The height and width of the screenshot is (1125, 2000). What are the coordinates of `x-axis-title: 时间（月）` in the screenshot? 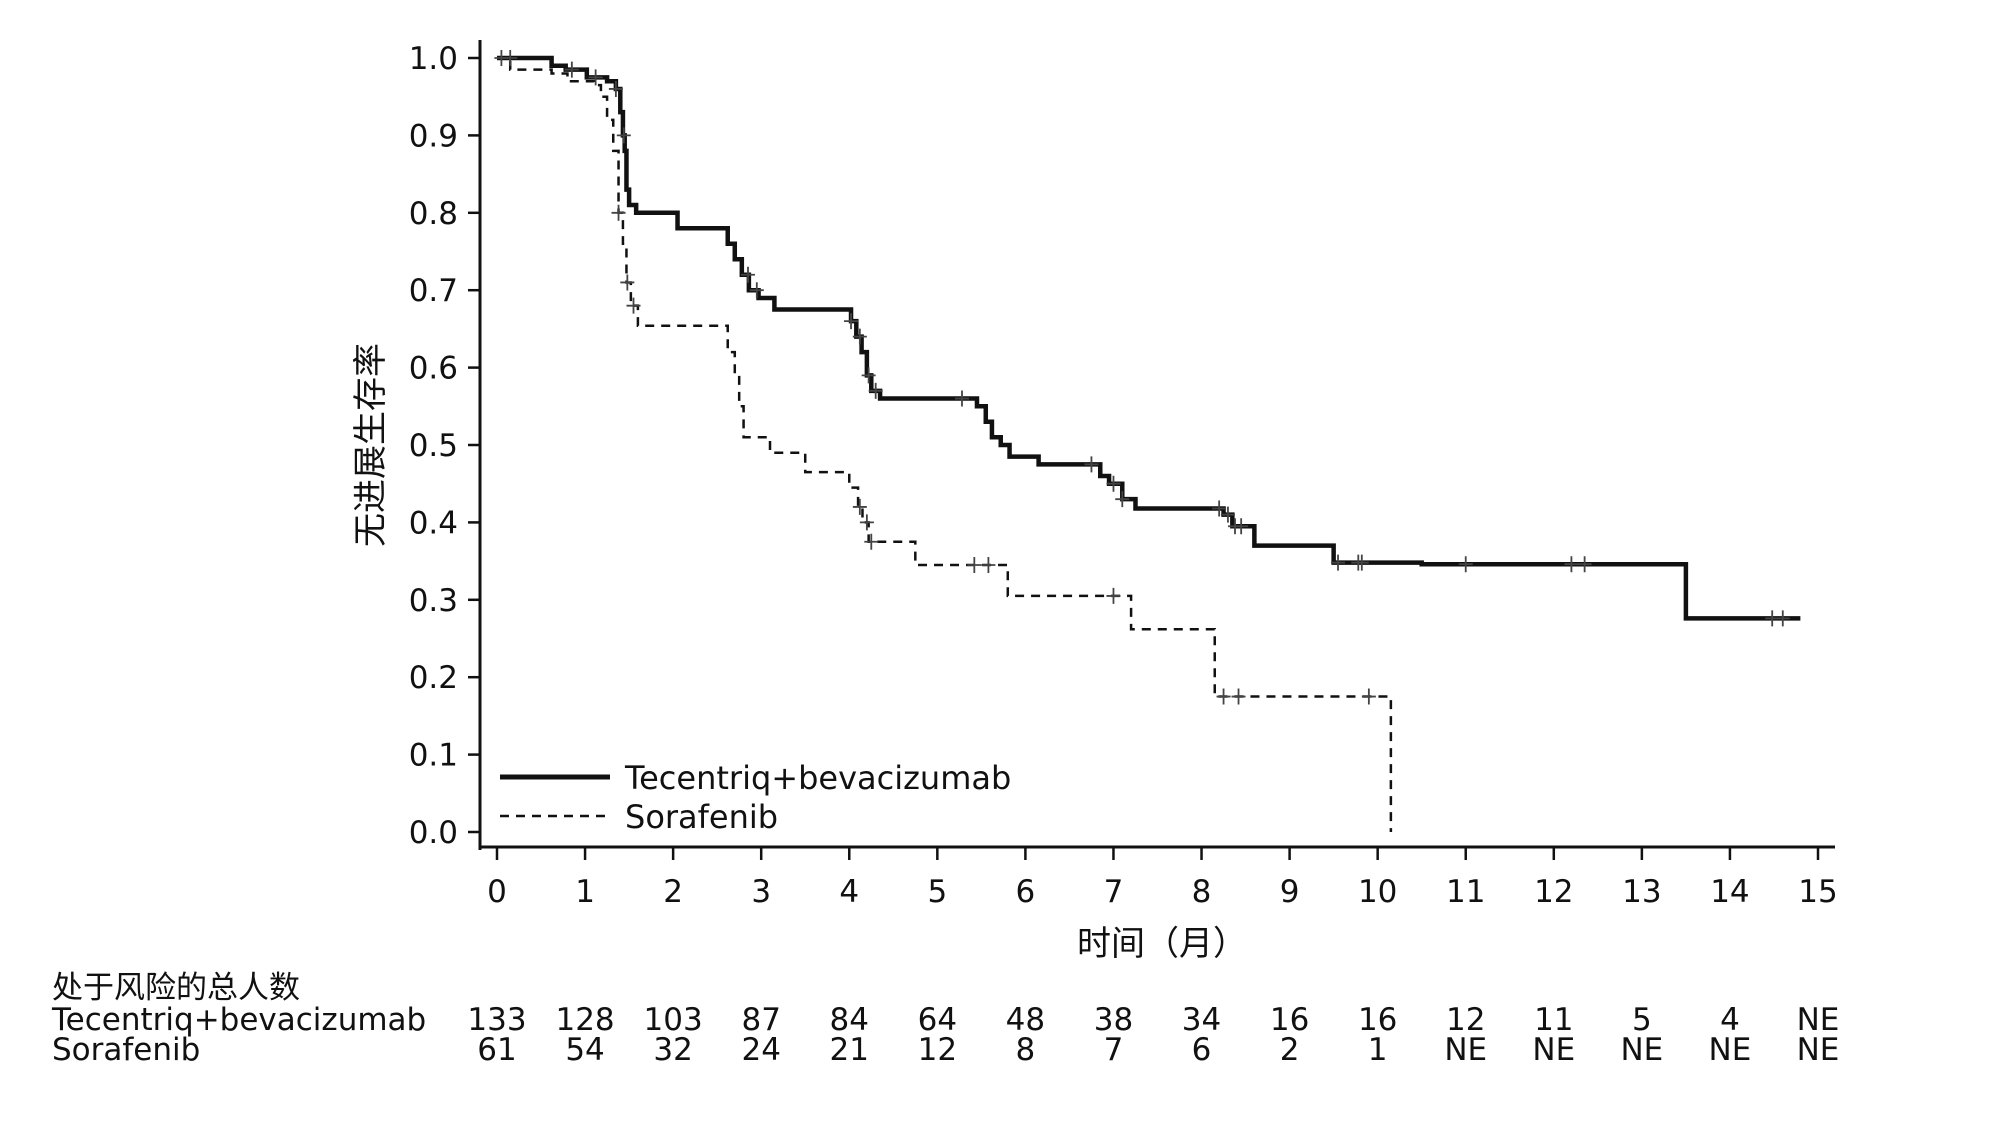 It's located at (1162, 944).